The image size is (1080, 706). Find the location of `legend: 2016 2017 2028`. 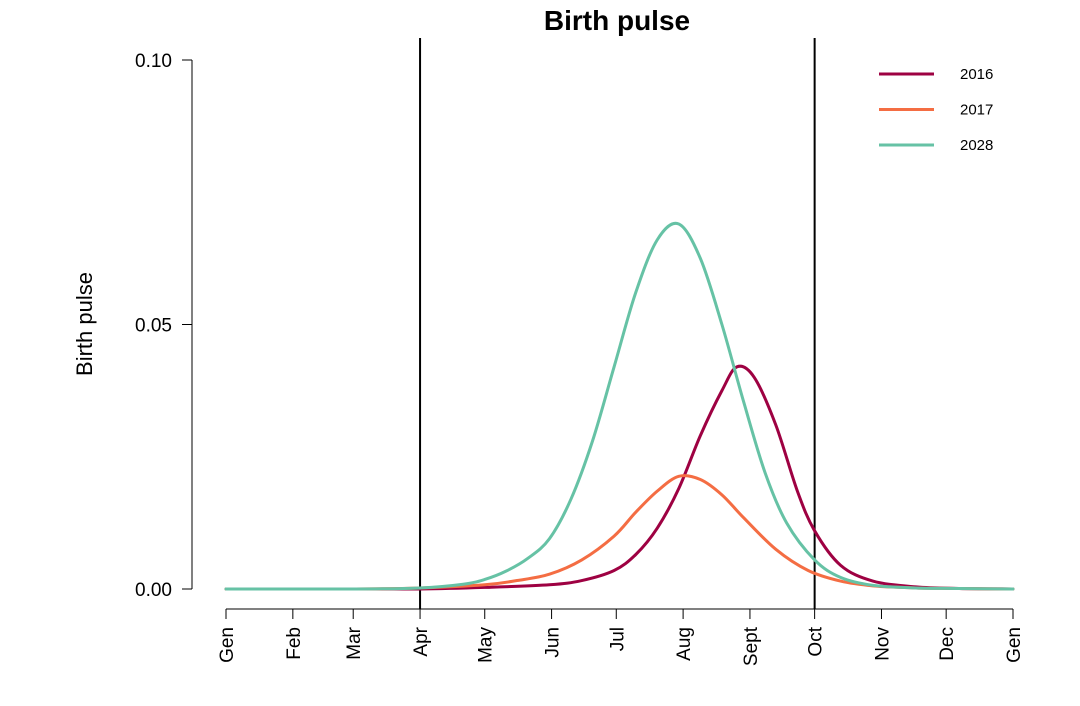

legend: 2016 2017 2028 is located at coordinates (936, 110).